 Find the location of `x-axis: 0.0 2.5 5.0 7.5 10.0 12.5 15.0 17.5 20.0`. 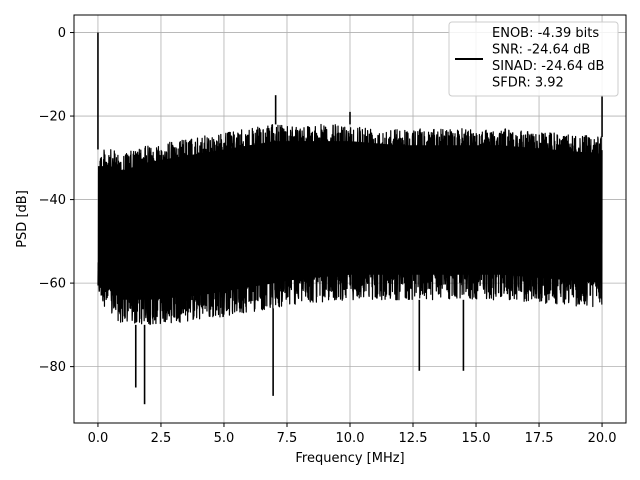

x-axis: 0.0 2.5 5.0 7.5 10.0 12.5 15.0 17.5 20.0 is located at coordinates (352, 434).